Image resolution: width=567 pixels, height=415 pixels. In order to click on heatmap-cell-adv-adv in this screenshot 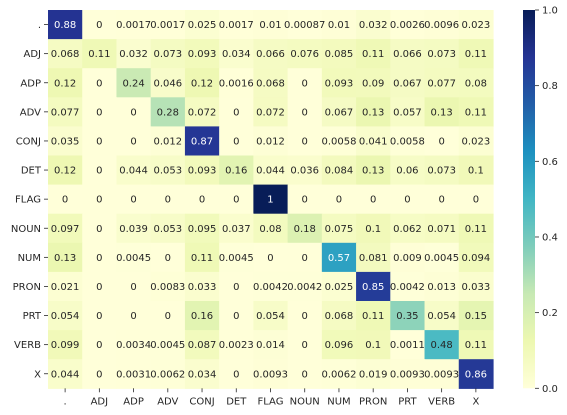, I will do `click(168, 112)`.